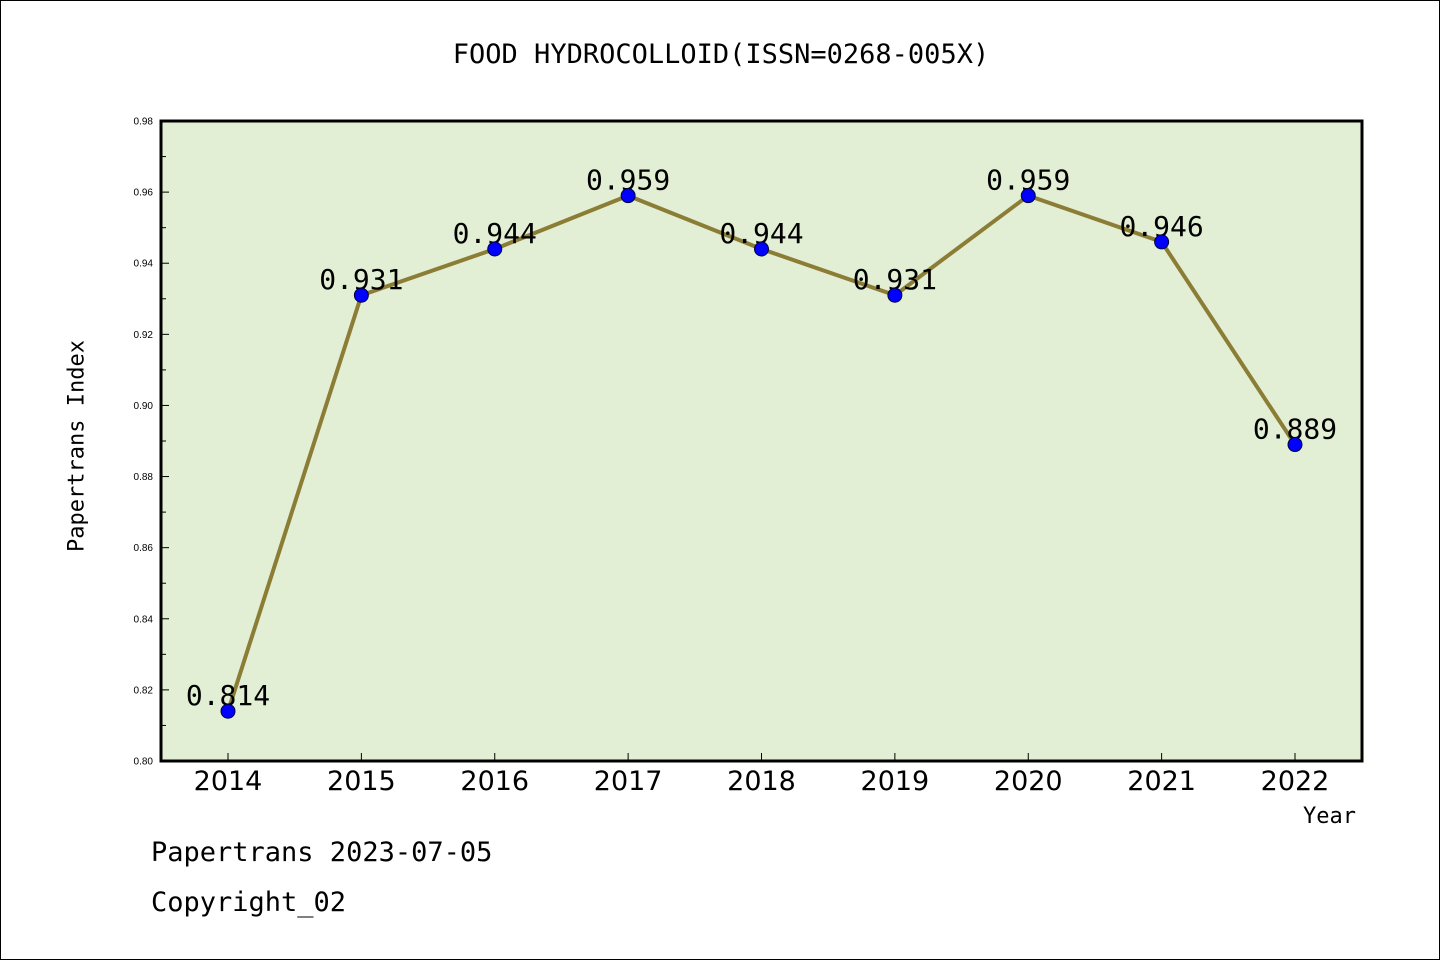  I want to click on chart-title: FOOD HYDROCOLLOID(ISSN=0268-005X), so click(721, 54).